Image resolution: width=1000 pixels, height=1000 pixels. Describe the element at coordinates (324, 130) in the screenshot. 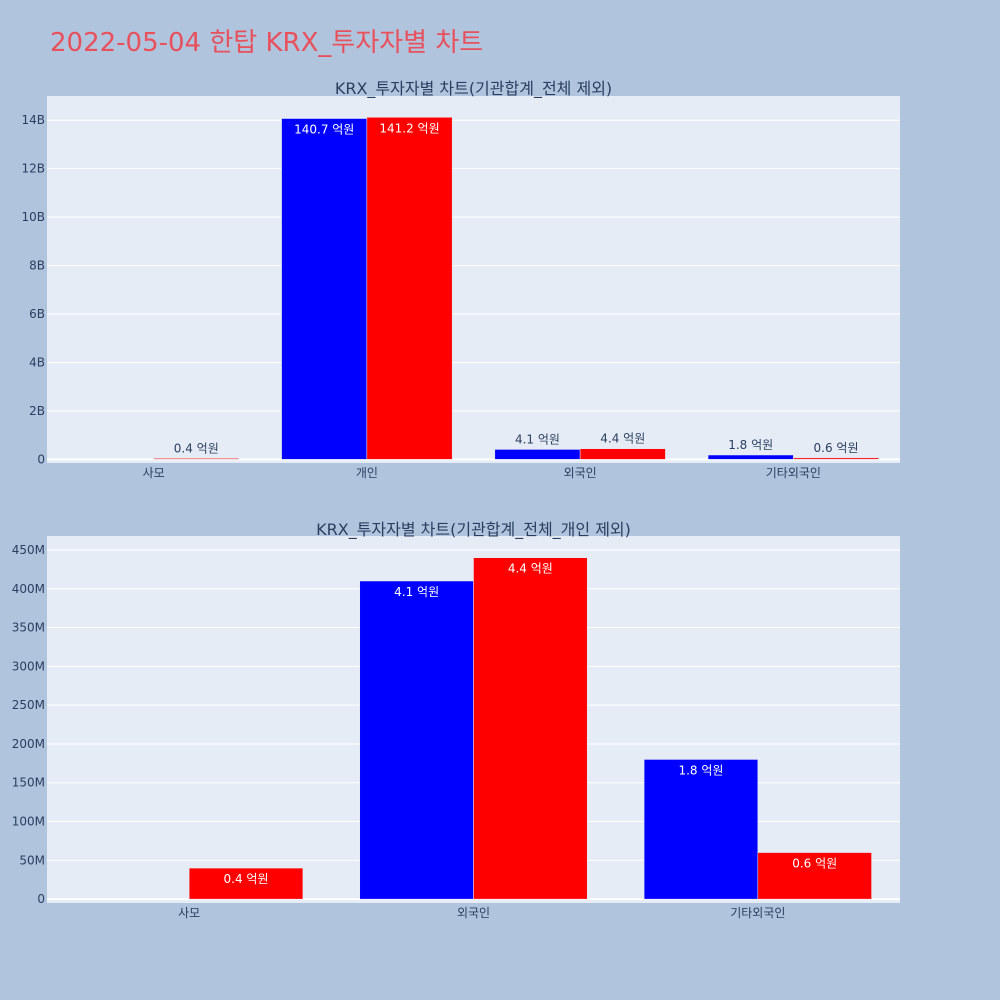

I see `data-label: 140.7 억원` at that location.